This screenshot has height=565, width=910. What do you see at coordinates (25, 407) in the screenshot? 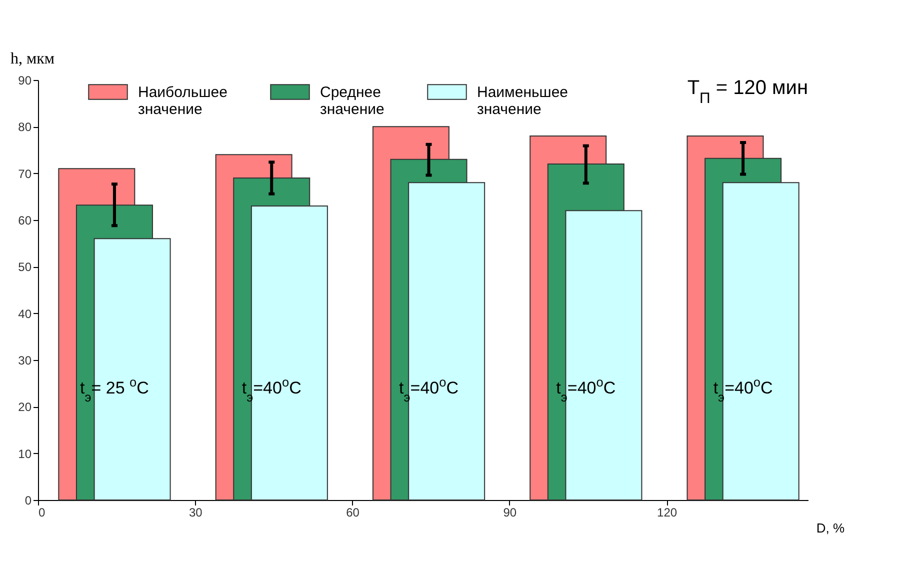
I see `y-tick-label: 20` at bounding box center [25, 407].